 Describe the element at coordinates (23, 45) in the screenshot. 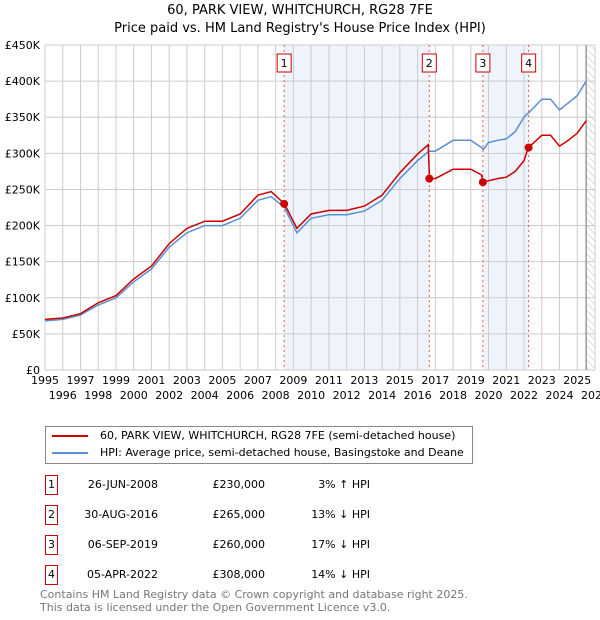

I see `y-tick-label: £450K` at that location.